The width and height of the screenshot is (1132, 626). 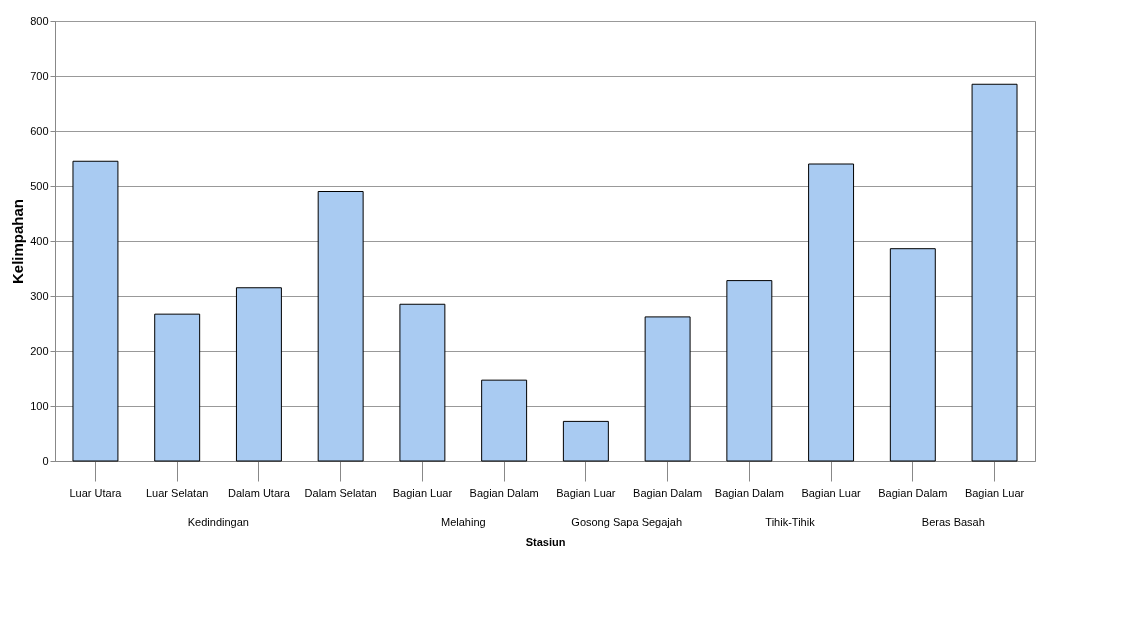 What do you see at coordinates (953, 522) in the screenshot?
I see `text: Beras Basah` at bounding box center [953, 522].